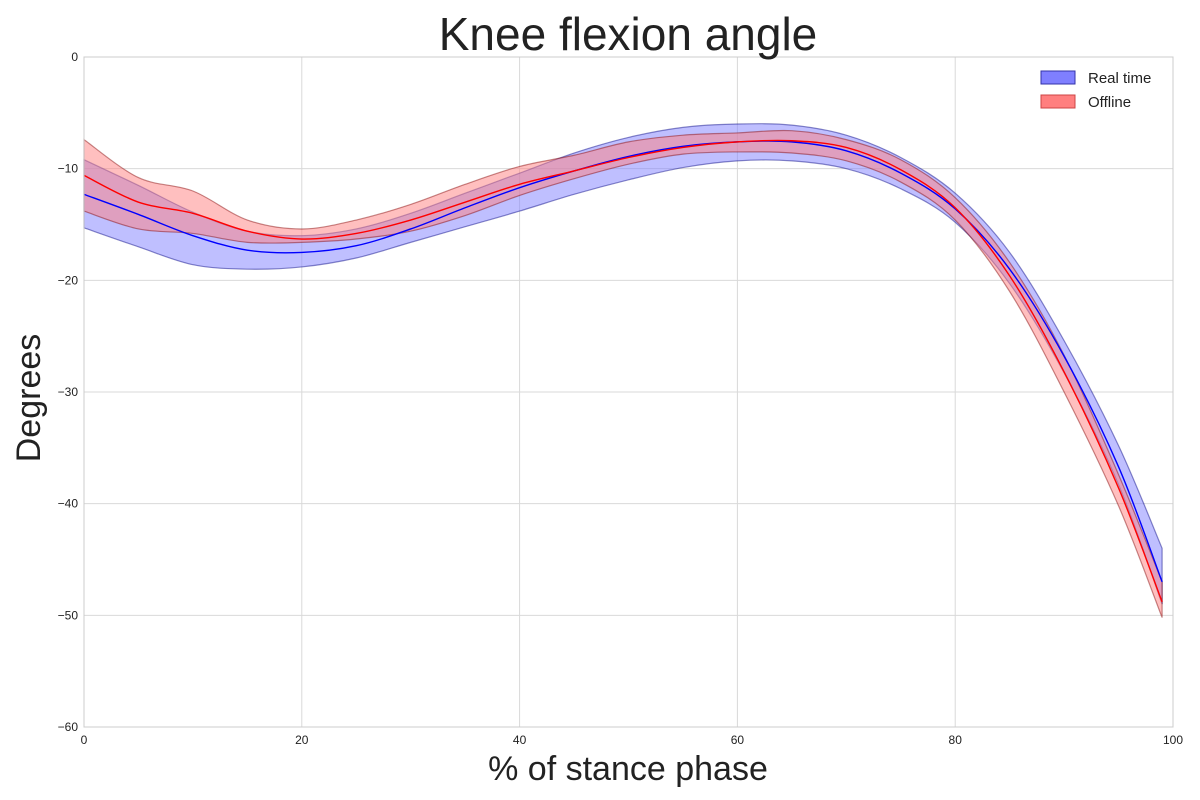 The height and width of the screenshot is (800, 1200). Describe the element at coordinates (1173, 740) in the screenshot. I see `x-tick-label: 100` at that location.